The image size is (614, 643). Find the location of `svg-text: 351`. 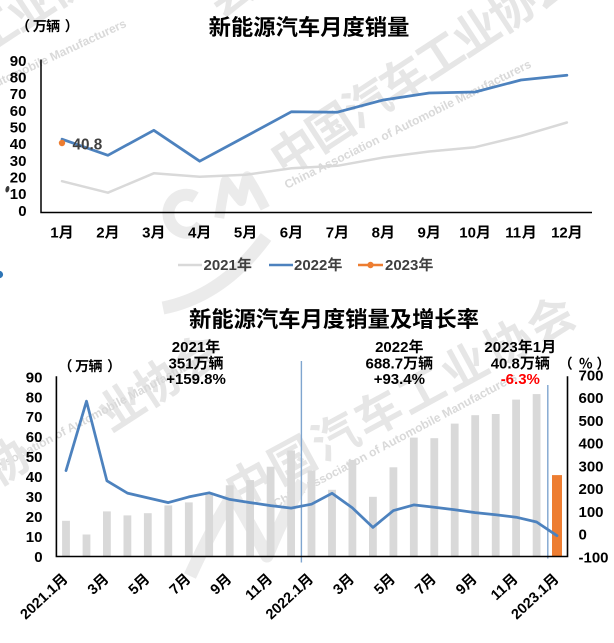

svg-text: 351 is located at coordinates (181, 363).